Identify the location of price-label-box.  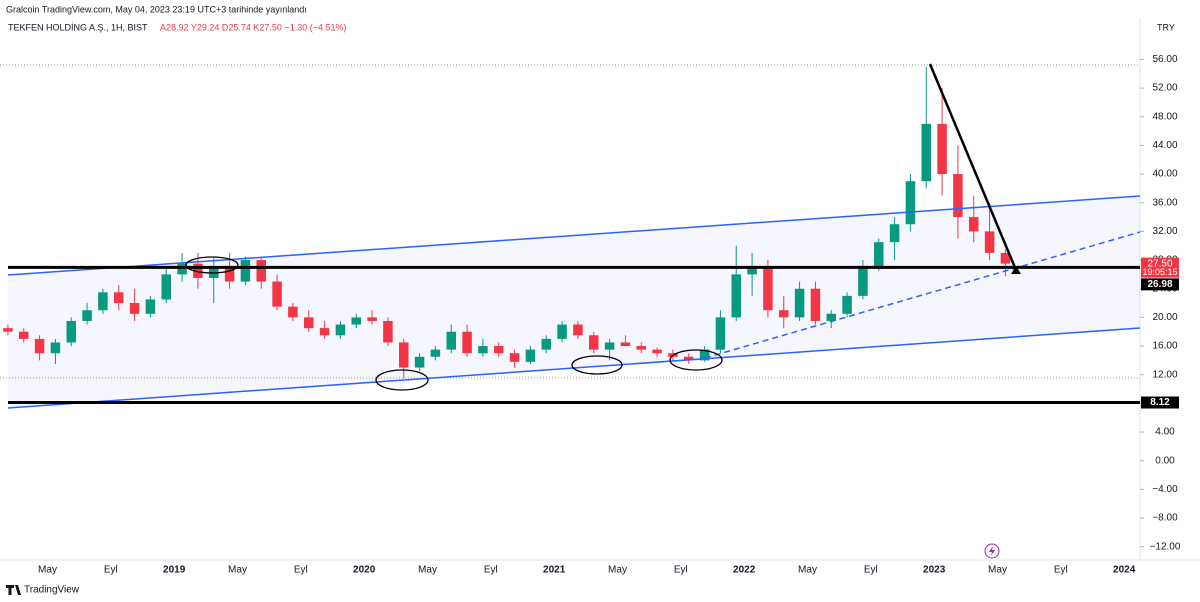
(1160, 284).